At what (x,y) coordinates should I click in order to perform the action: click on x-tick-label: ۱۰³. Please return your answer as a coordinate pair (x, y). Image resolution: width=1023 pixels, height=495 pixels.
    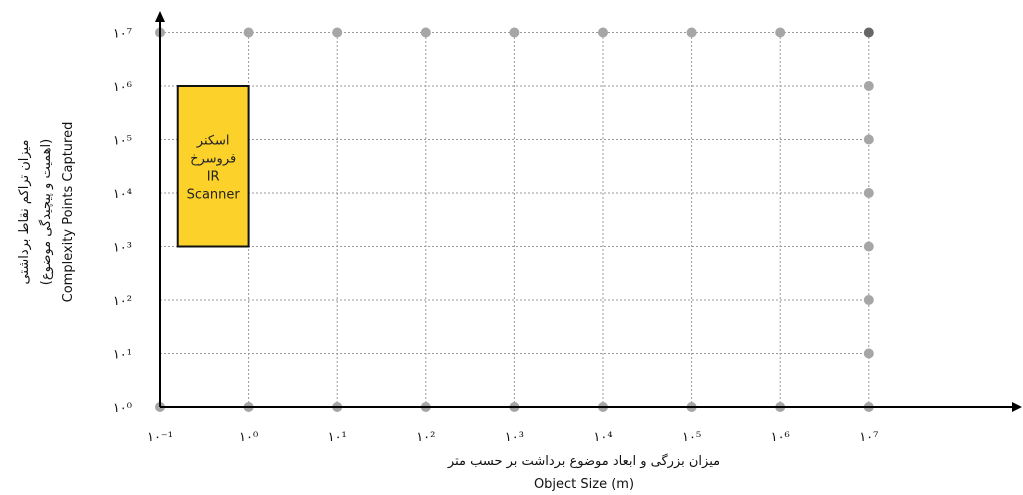
    Looking at the image, I should click on (514, 437).